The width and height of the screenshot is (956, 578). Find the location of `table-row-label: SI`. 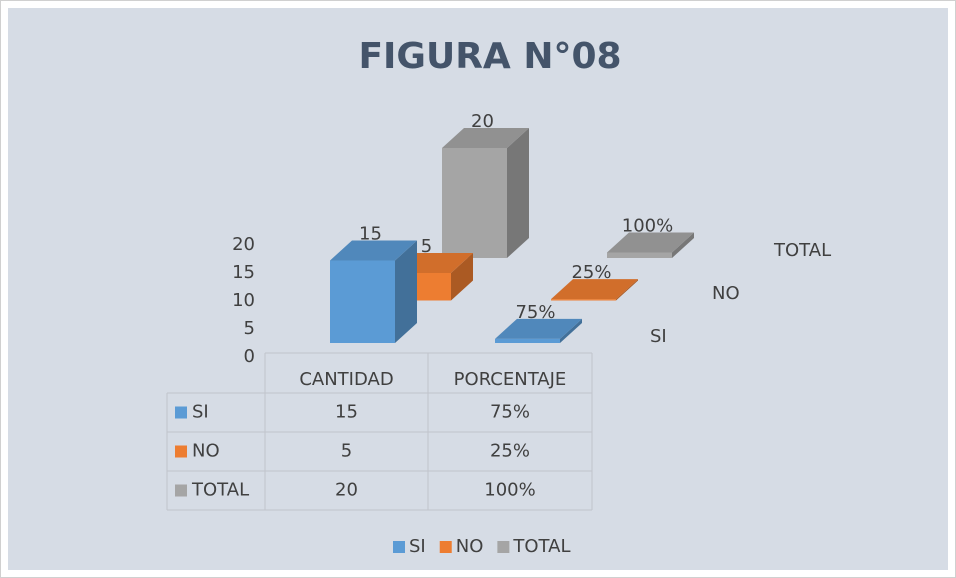

table-row-label: SI is located at coordinates (200, 412).